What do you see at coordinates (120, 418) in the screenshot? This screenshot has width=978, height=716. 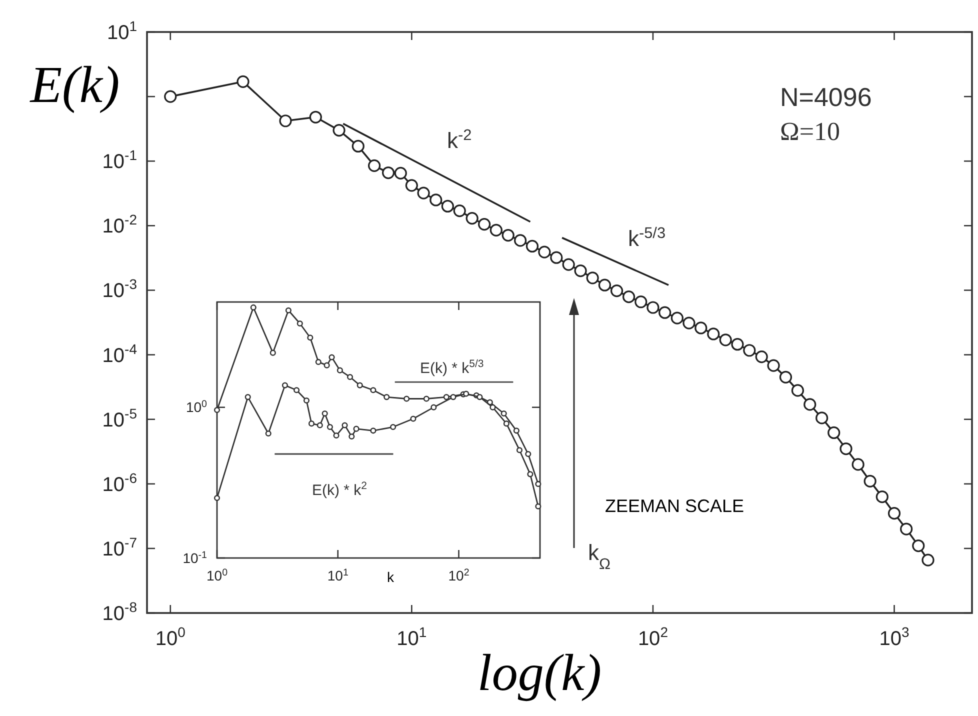 I see `y-tick-label: 10$^{-5}$` at bounding box center [120, 418].